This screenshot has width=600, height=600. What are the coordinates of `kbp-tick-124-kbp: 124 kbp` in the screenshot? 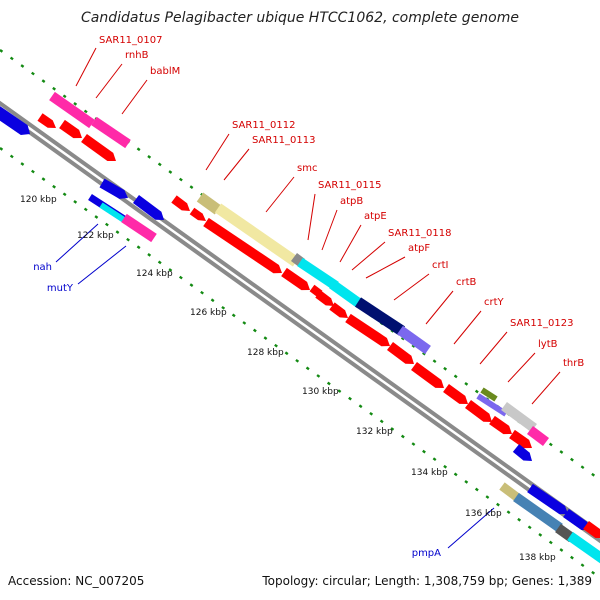 It's located at (154, 274).